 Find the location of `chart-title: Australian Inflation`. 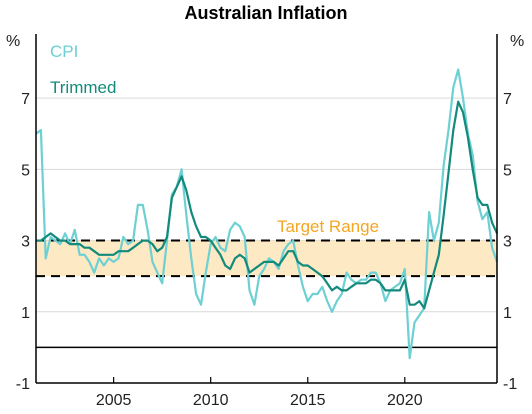

chart-title: Australian Inflation is located at coordinates (265, 13).